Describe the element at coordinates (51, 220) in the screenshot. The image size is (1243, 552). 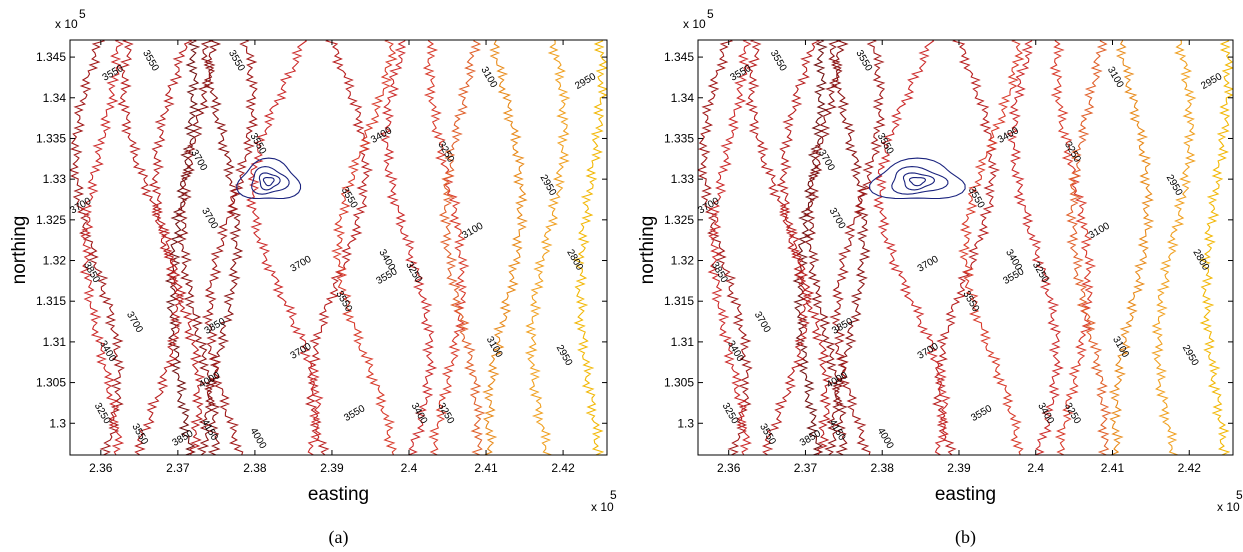
I see `y-tick-label: 1.325` at that location.